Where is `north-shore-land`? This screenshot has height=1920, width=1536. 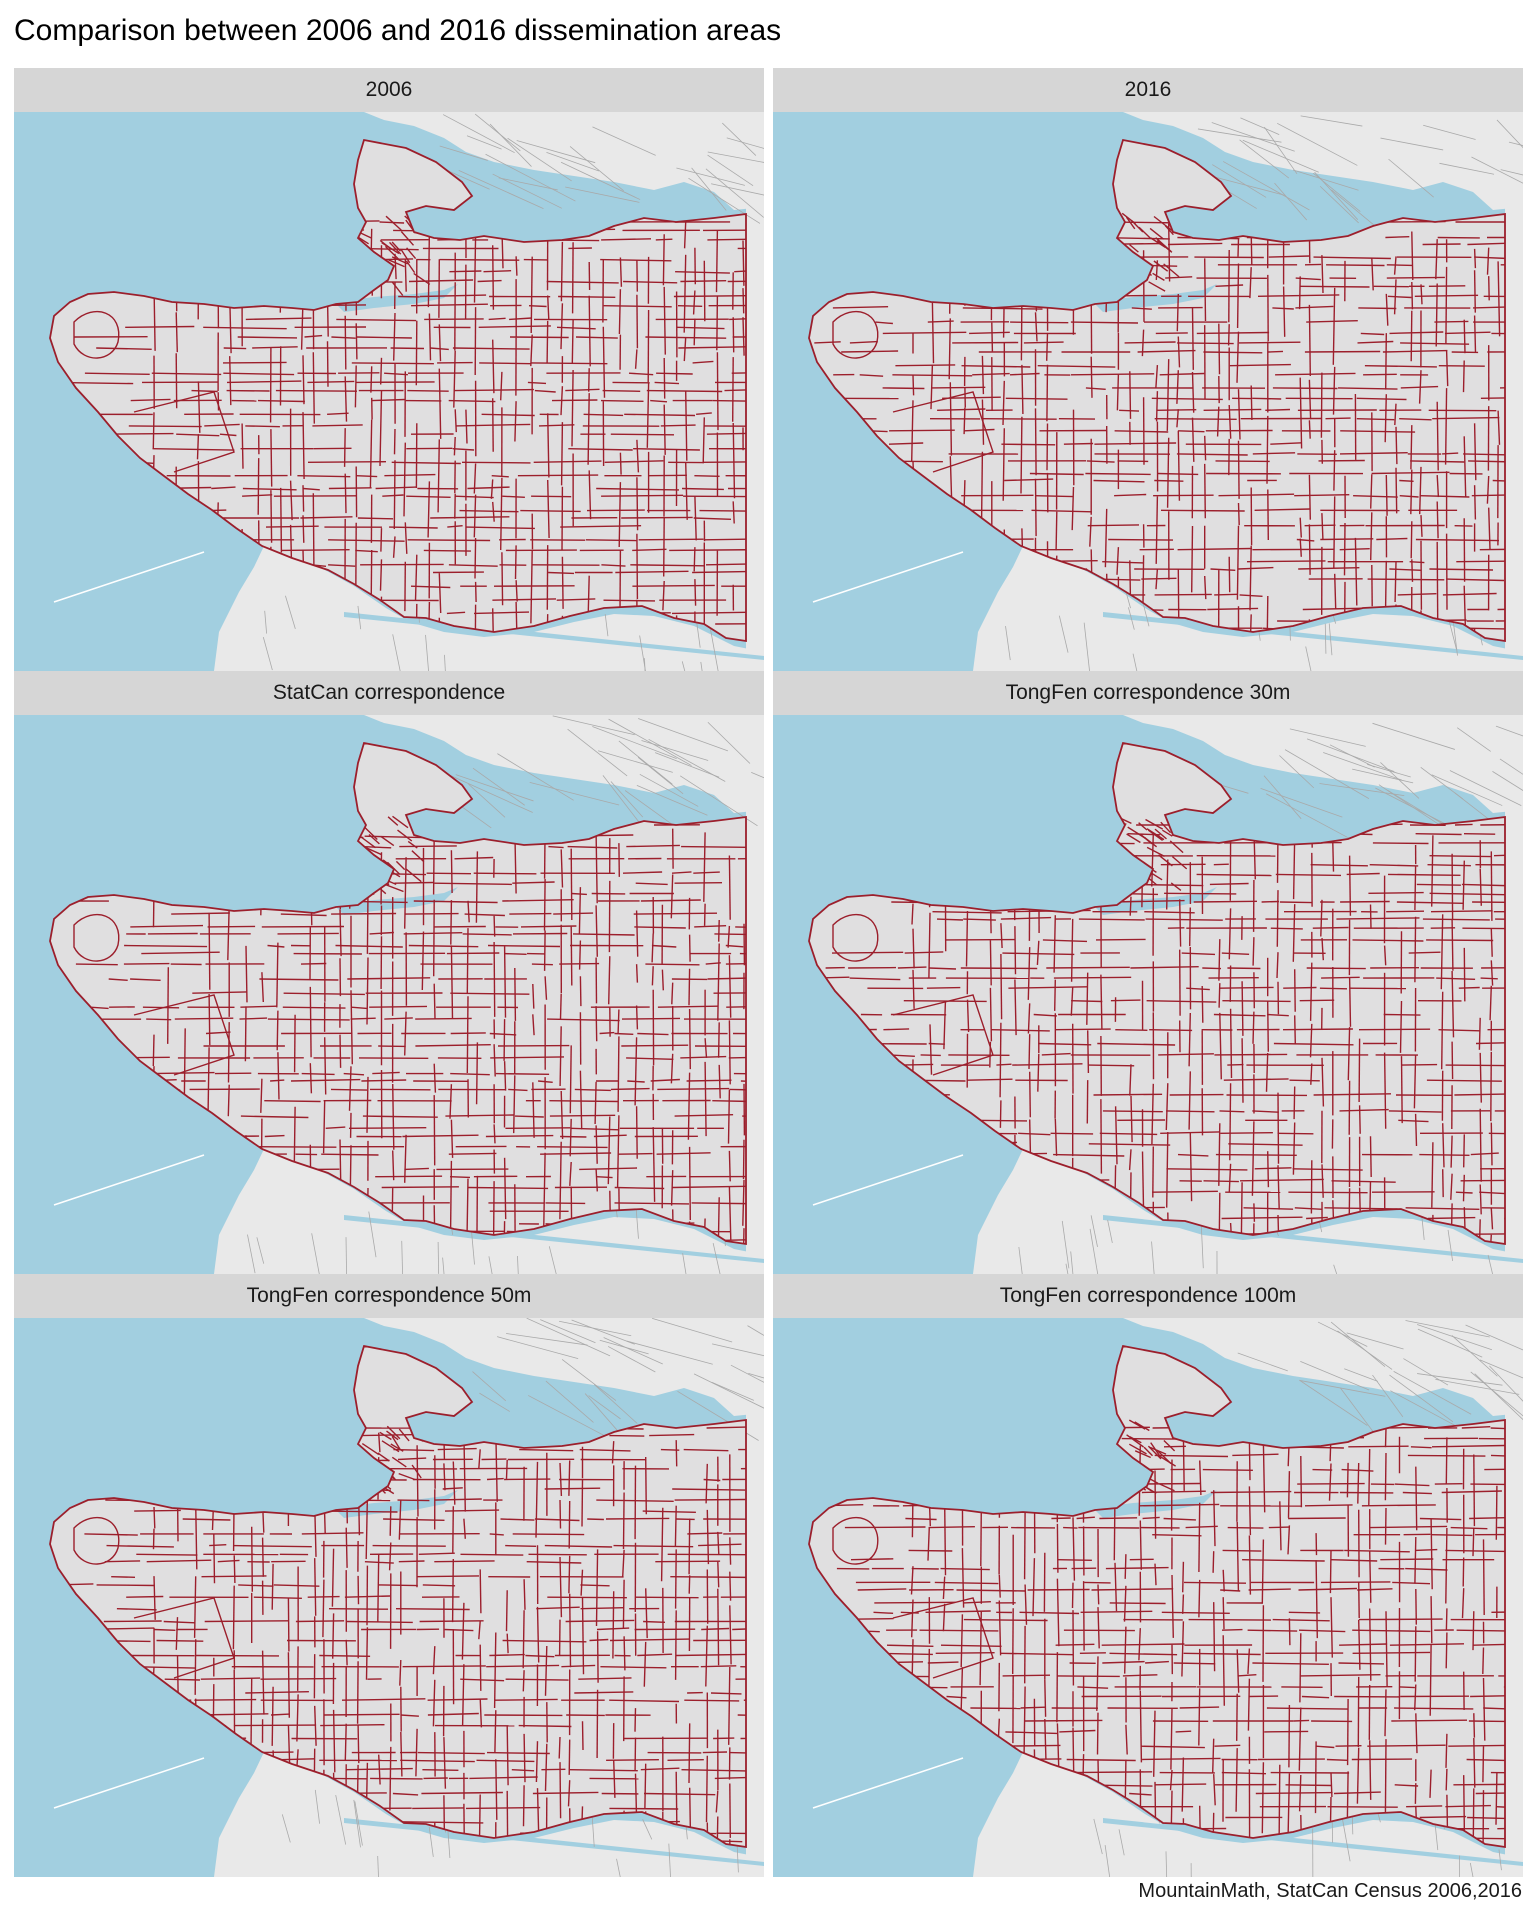
north-shore-land is located at coordinates (564, 161).